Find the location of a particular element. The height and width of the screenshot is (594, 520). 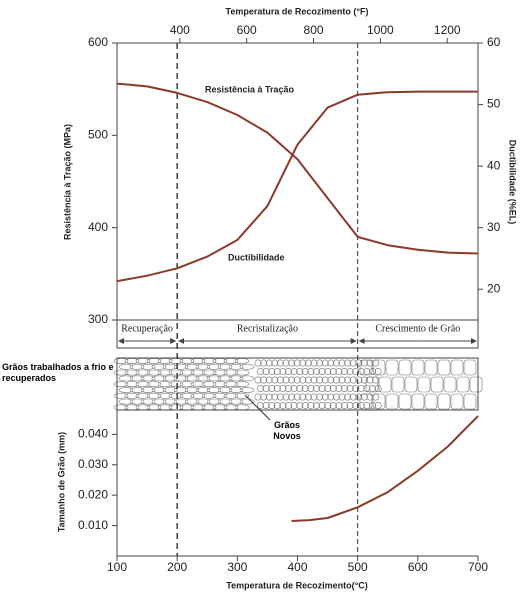

x2-tick-label: 400 is located at coordinates (180, 30).